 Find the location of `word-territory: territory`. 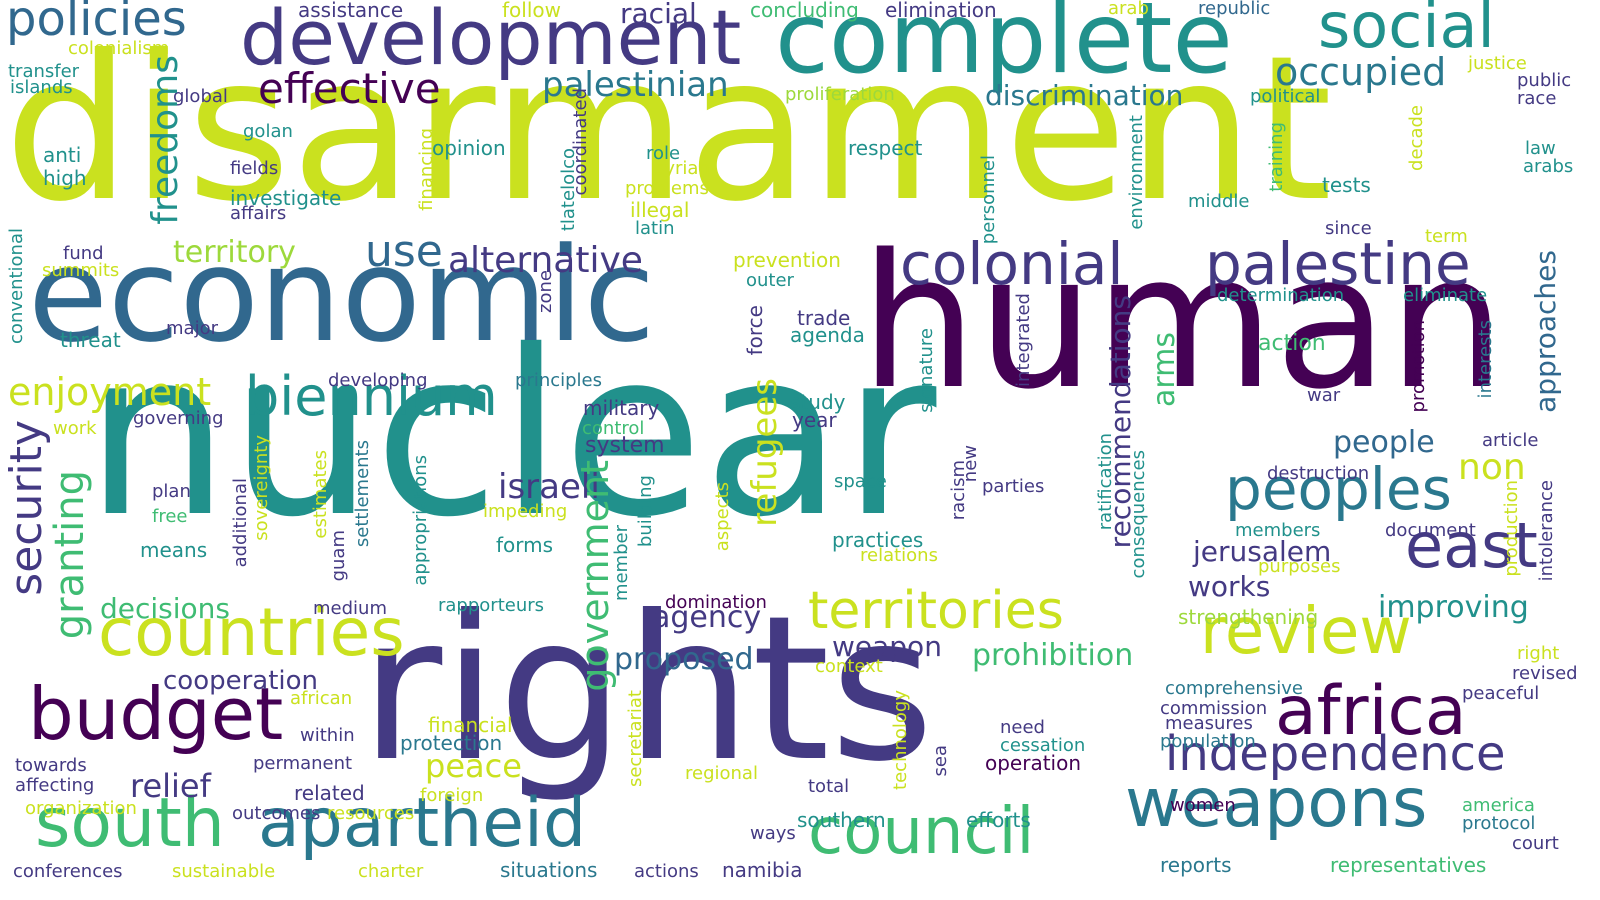

word-territory: territory is located at coordinates (234, 252).